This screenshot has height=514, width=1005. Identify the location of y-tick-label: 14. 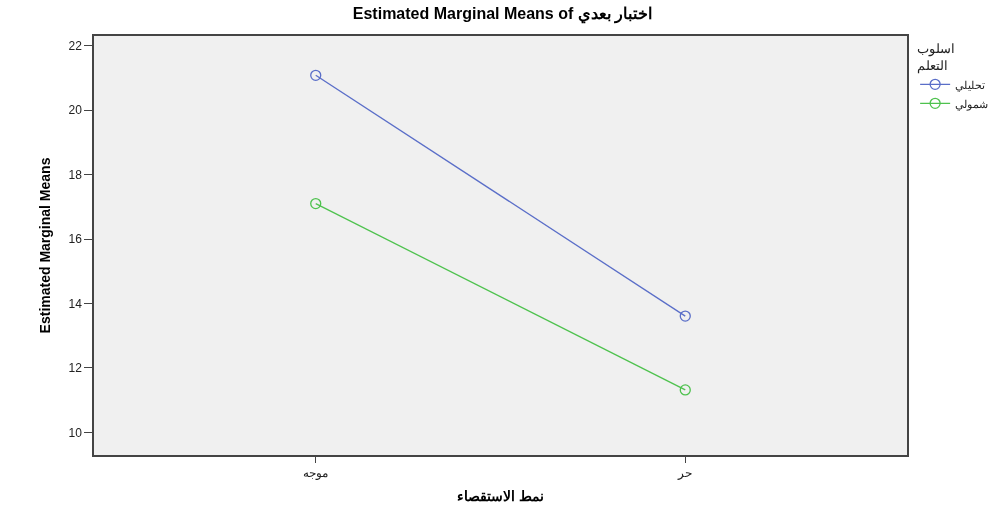
(75, 303).